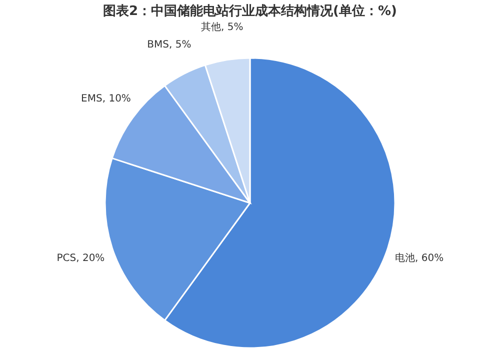  What do you see at coordinates (222, 27) in the screenshot?
I see `slice-label: 其他, 5%` at bounding box center [222, 27].